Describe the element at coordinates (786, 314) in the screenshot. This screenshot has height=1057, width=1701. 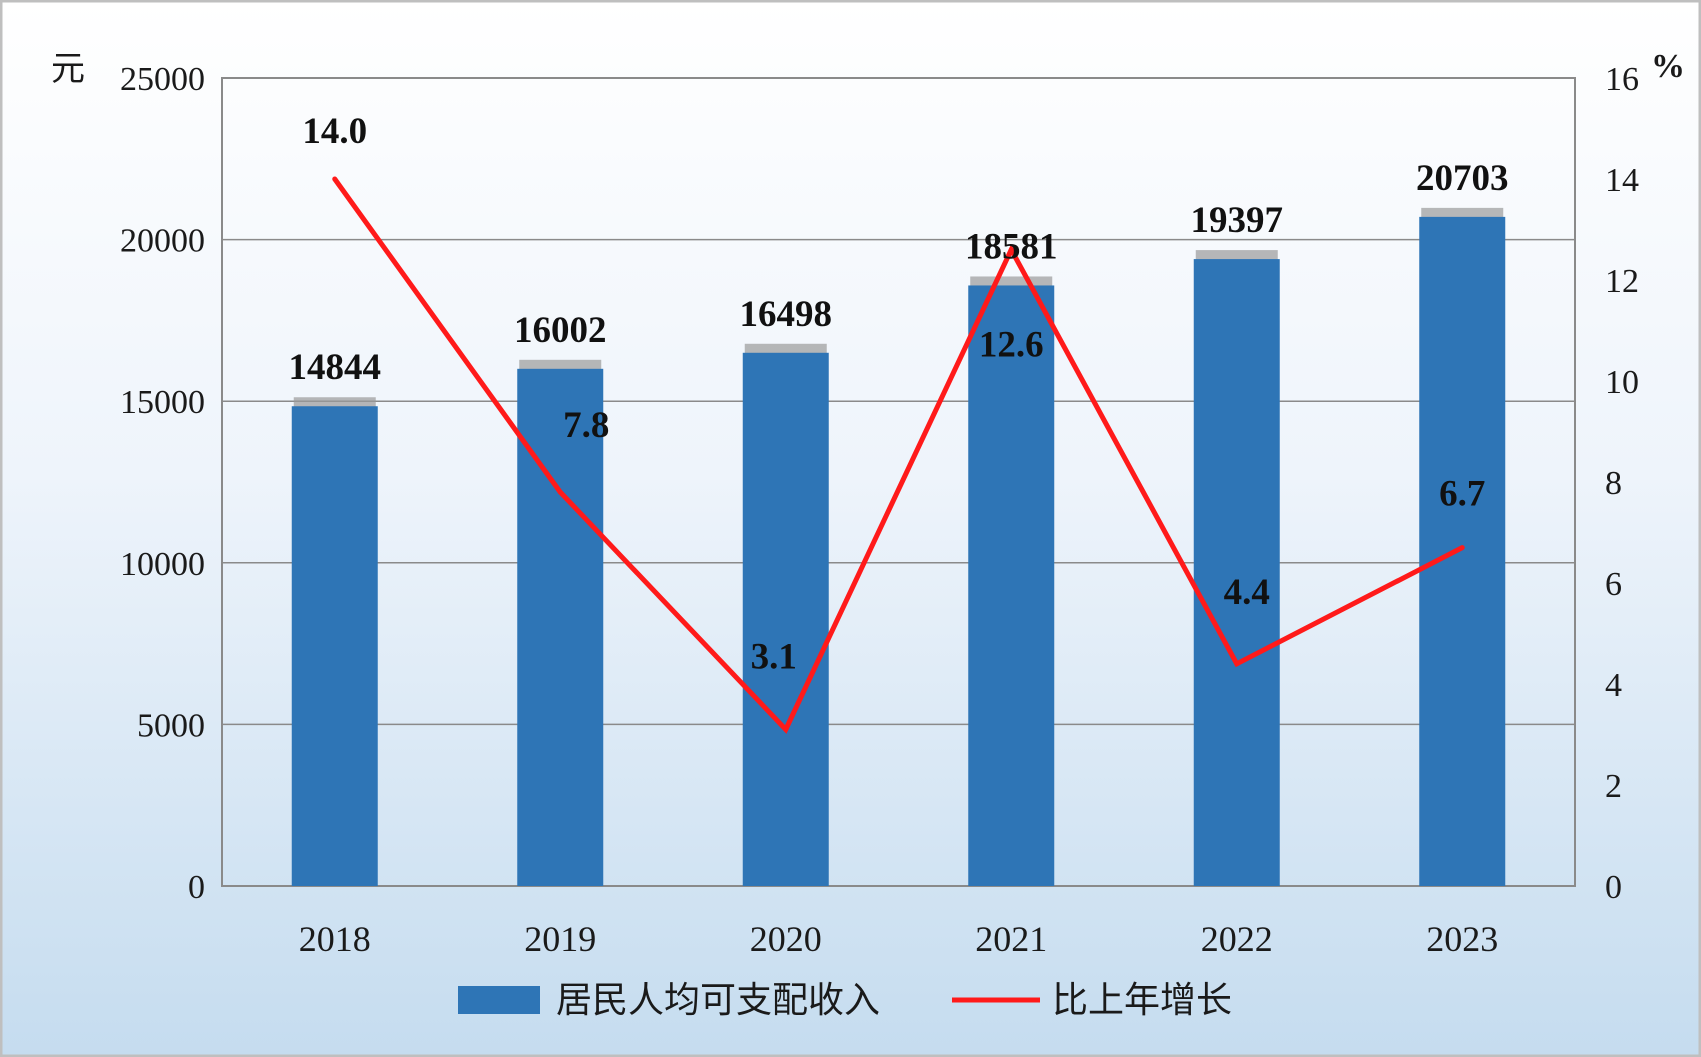
I see `bar-value-label: 16498` at that location.